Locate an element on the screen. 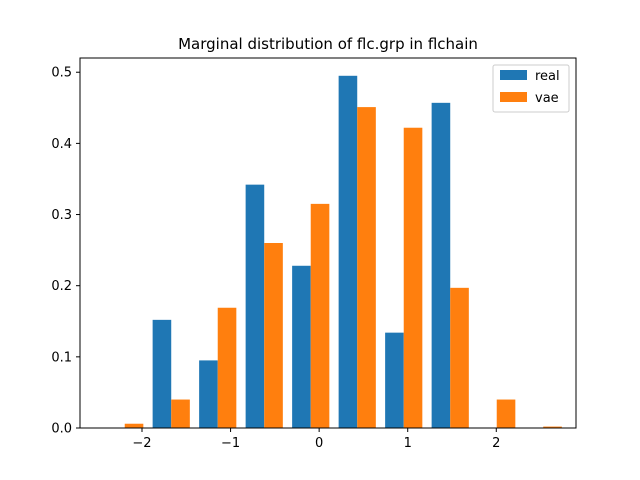  y-tick-label: 0.0 is located at coordinates (61, 429).